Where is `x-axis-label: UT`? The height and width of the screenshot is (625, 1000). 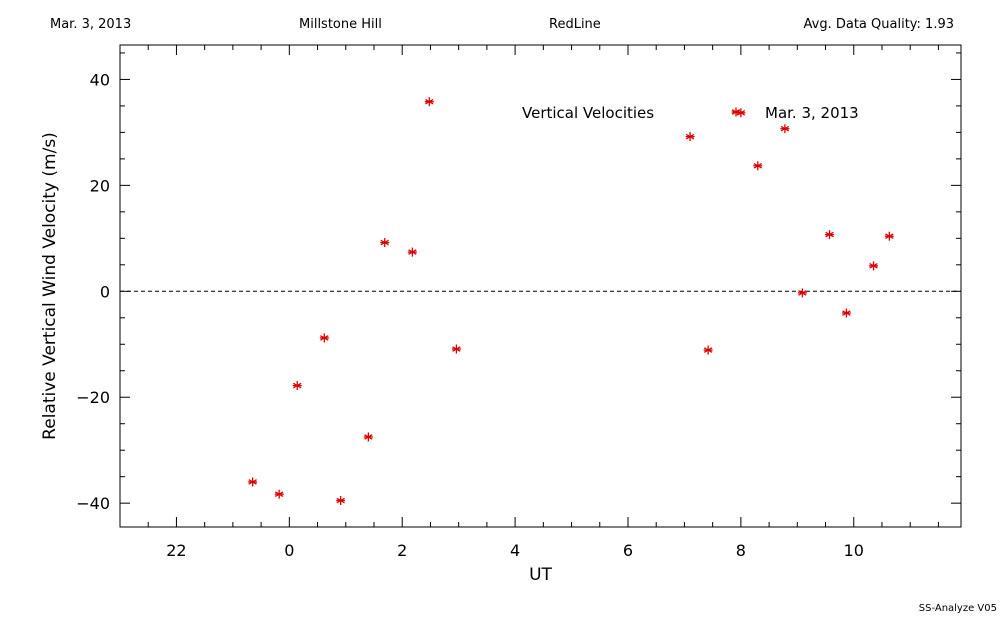
x-axis-label: UT is located at coordinates (540, 575).